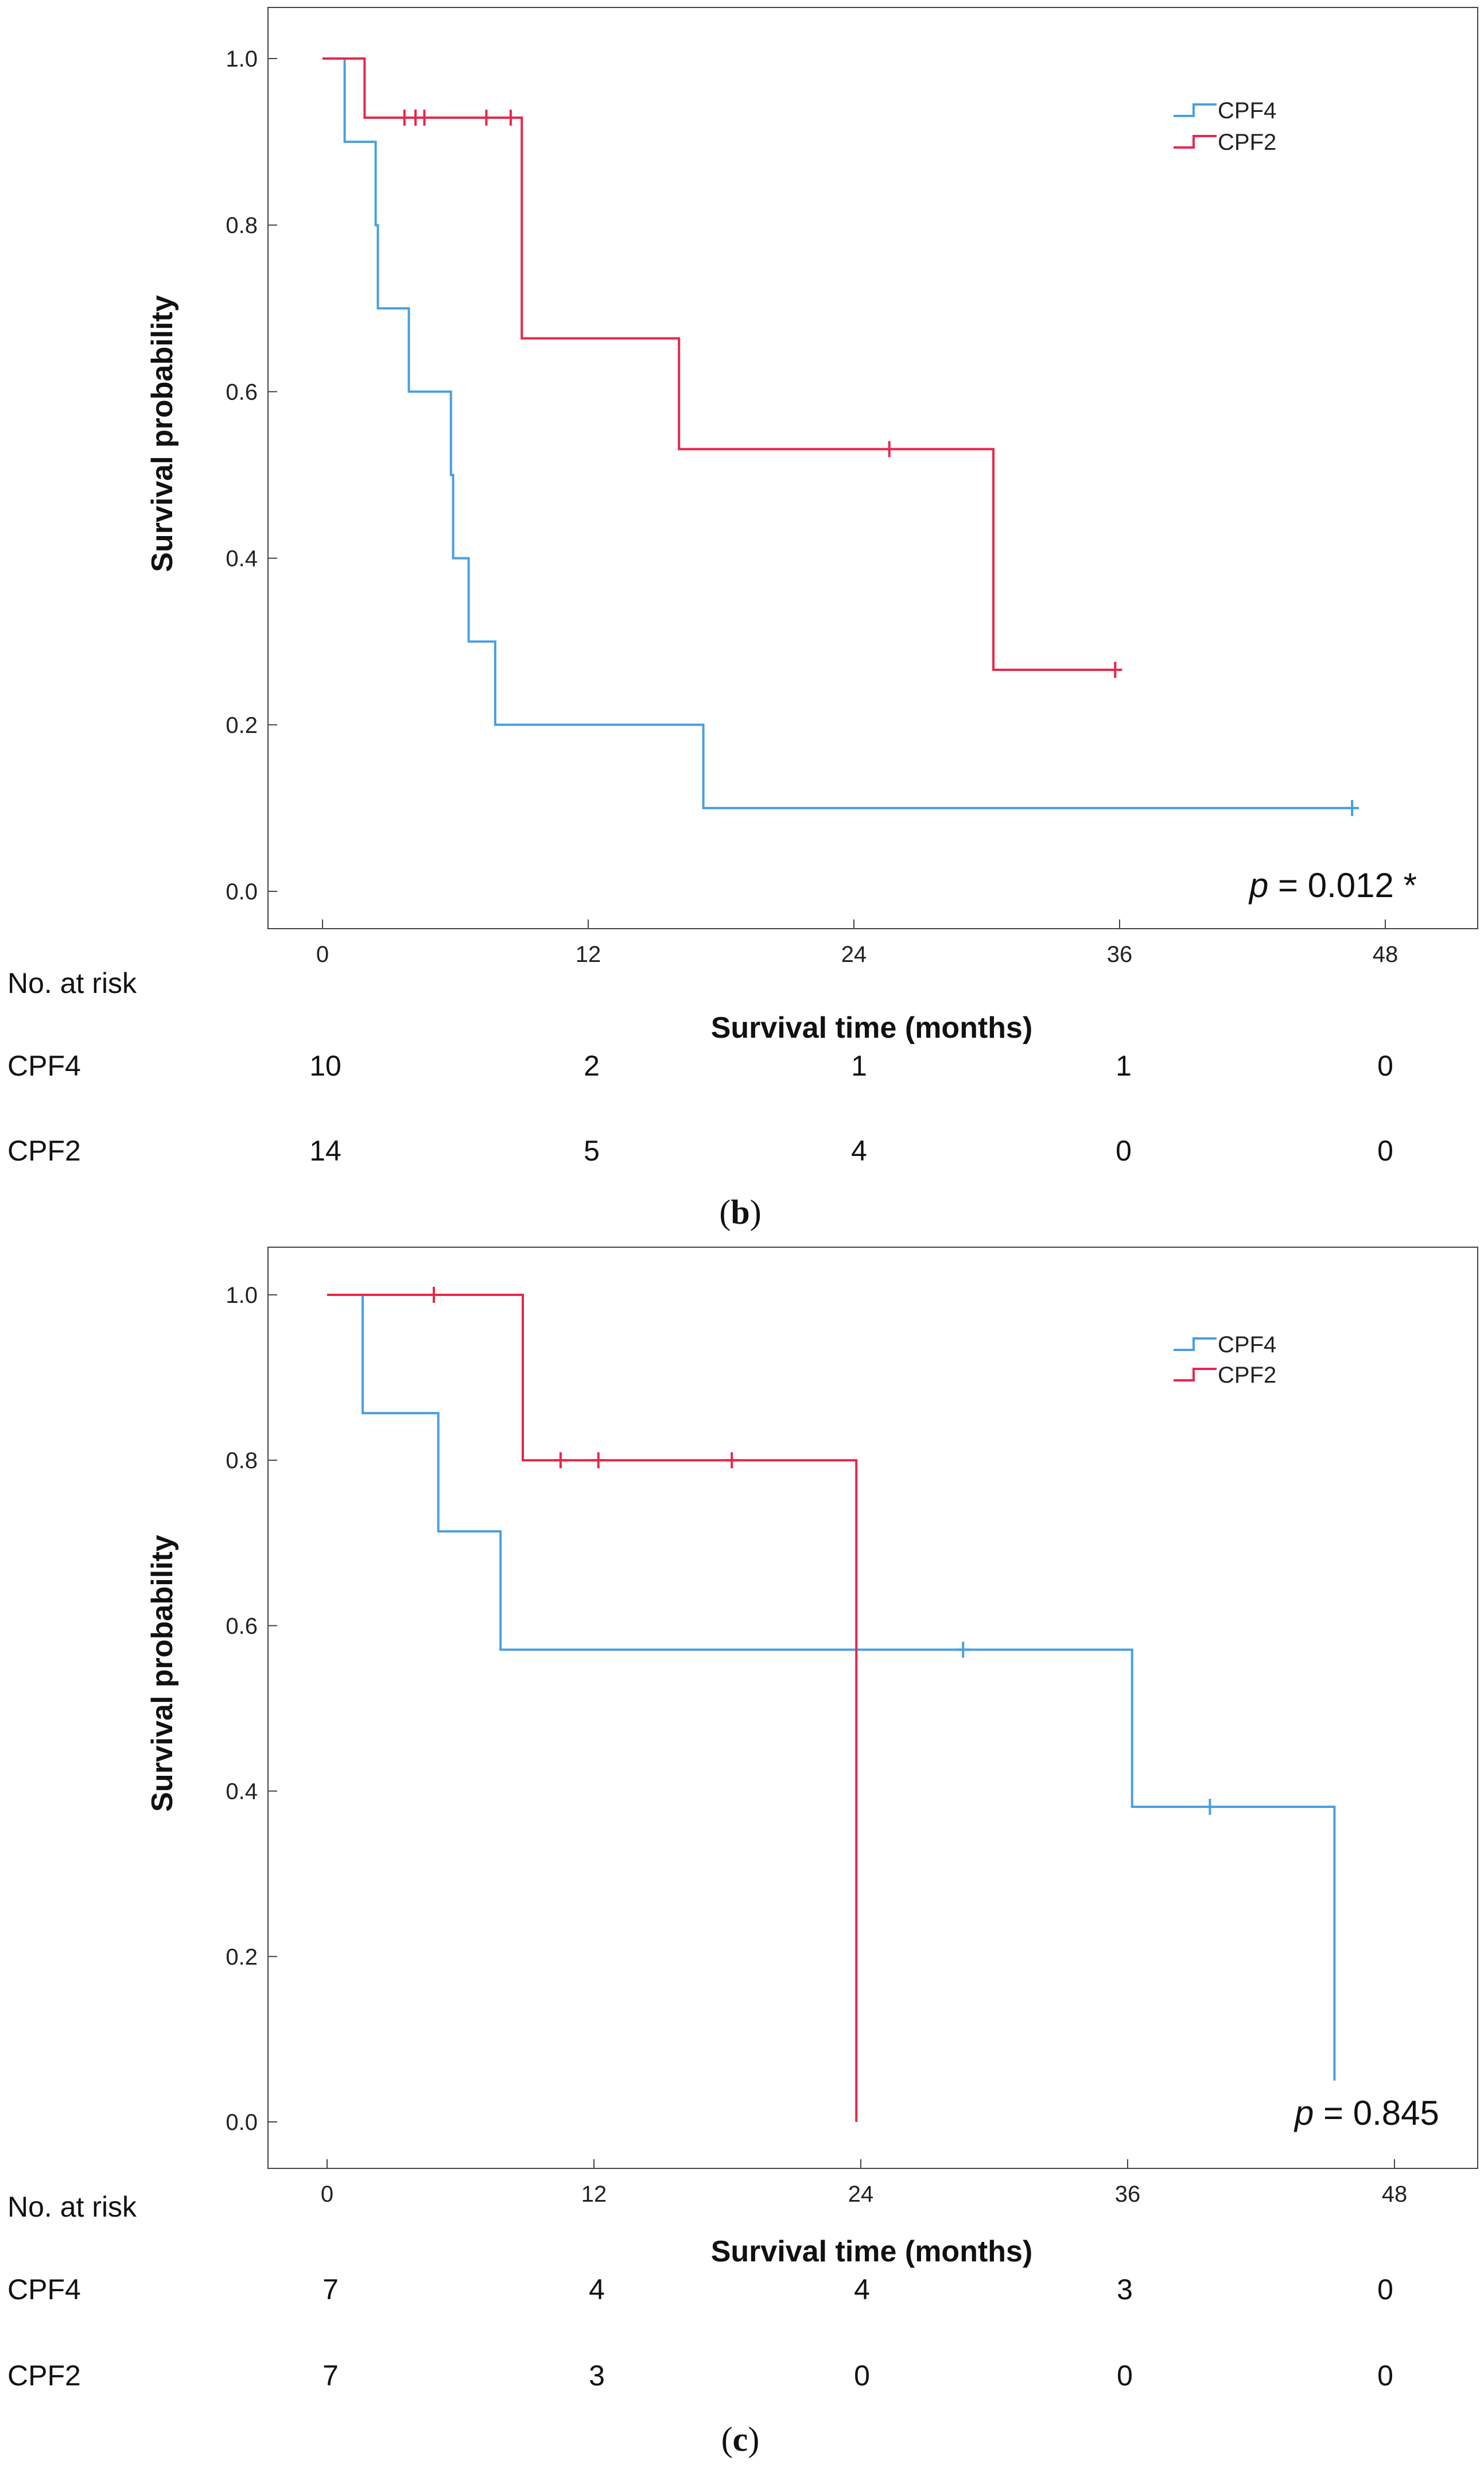  I want to click on panel-caption: (b), so click(740, 1212).